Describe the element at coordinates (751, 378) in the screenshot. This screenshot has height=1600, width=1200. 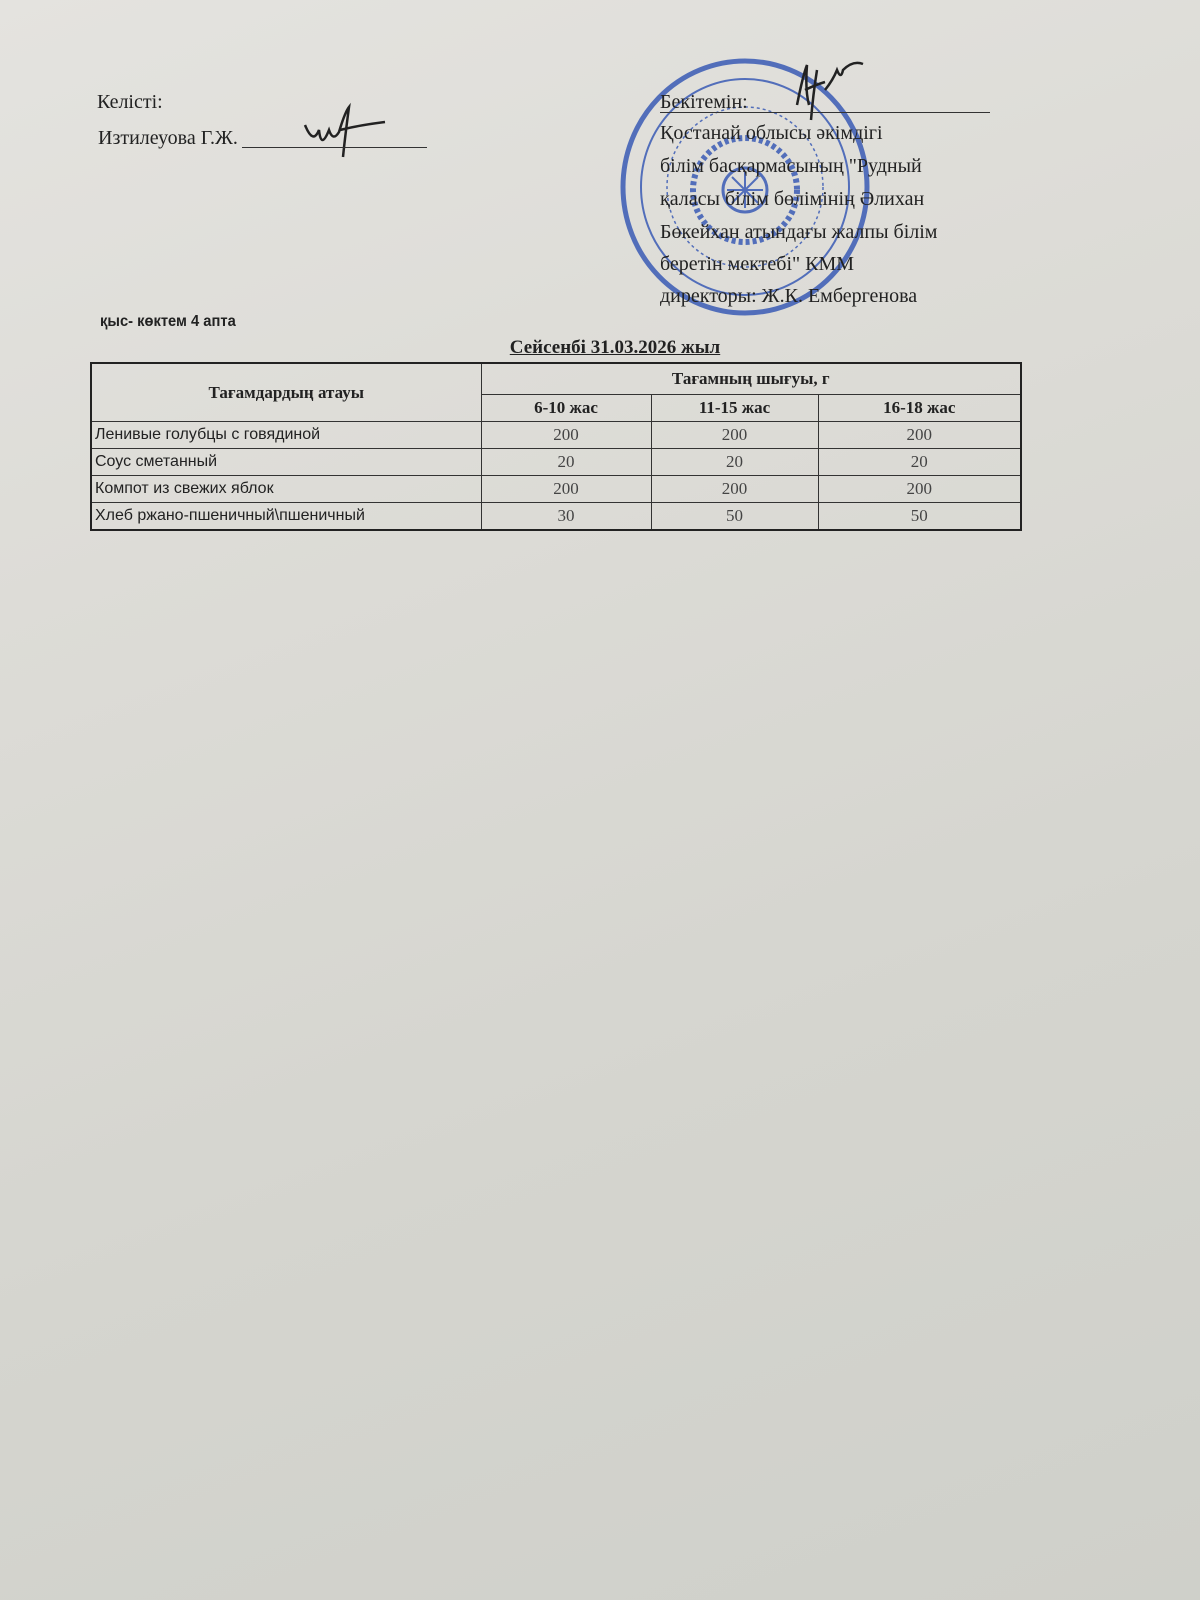
I see `yield-header: Тағамның шығуы, г` at that location.